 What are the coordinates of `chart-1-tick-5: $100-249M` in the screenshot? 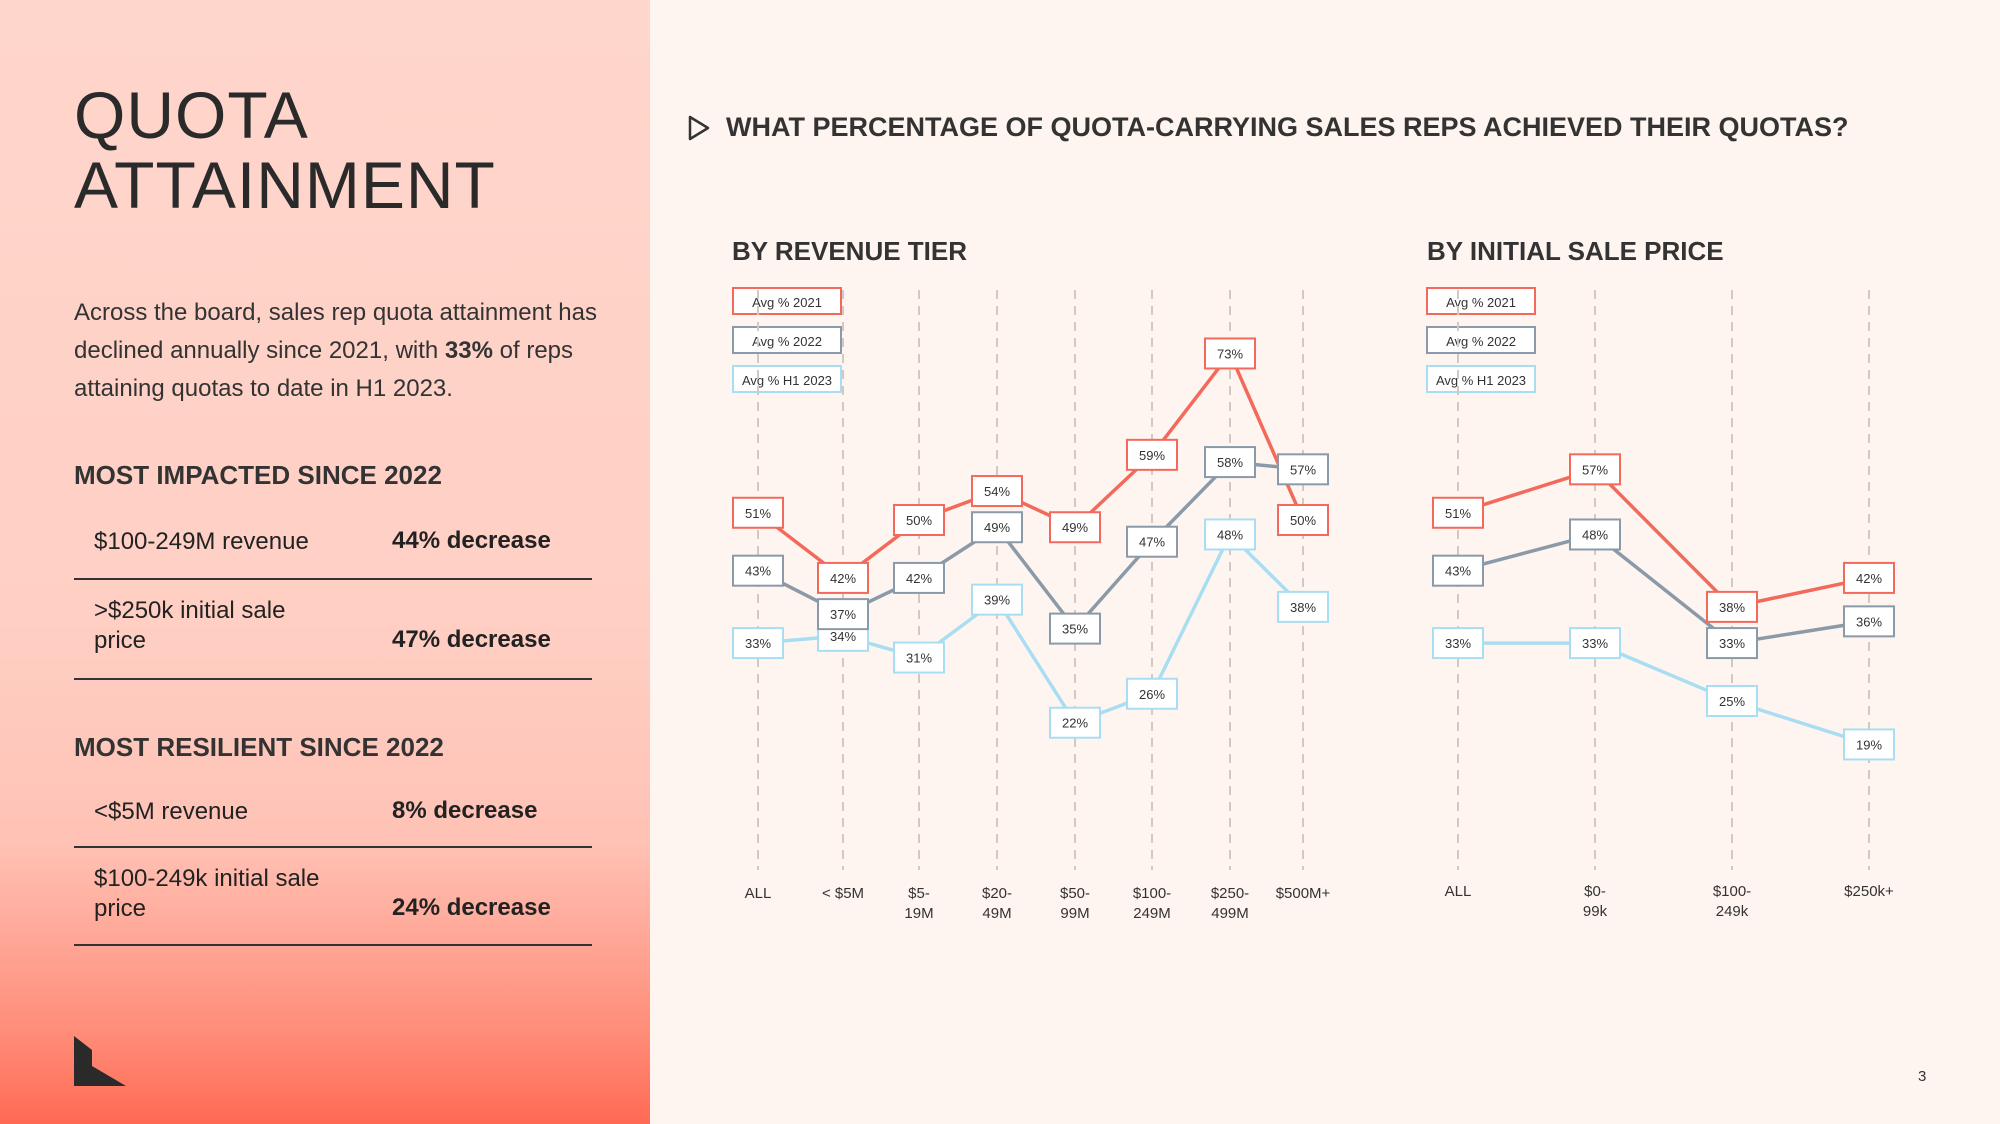 It's located at (1152, 903).